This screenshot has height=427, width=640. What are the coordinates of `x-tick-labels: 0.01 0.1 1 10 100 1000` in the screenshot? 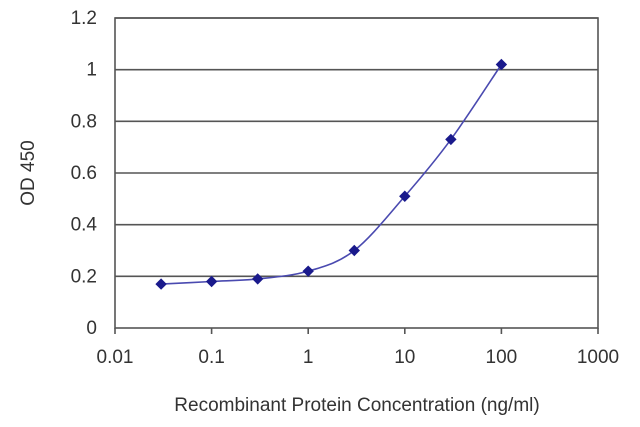 It's located at (358, 348).